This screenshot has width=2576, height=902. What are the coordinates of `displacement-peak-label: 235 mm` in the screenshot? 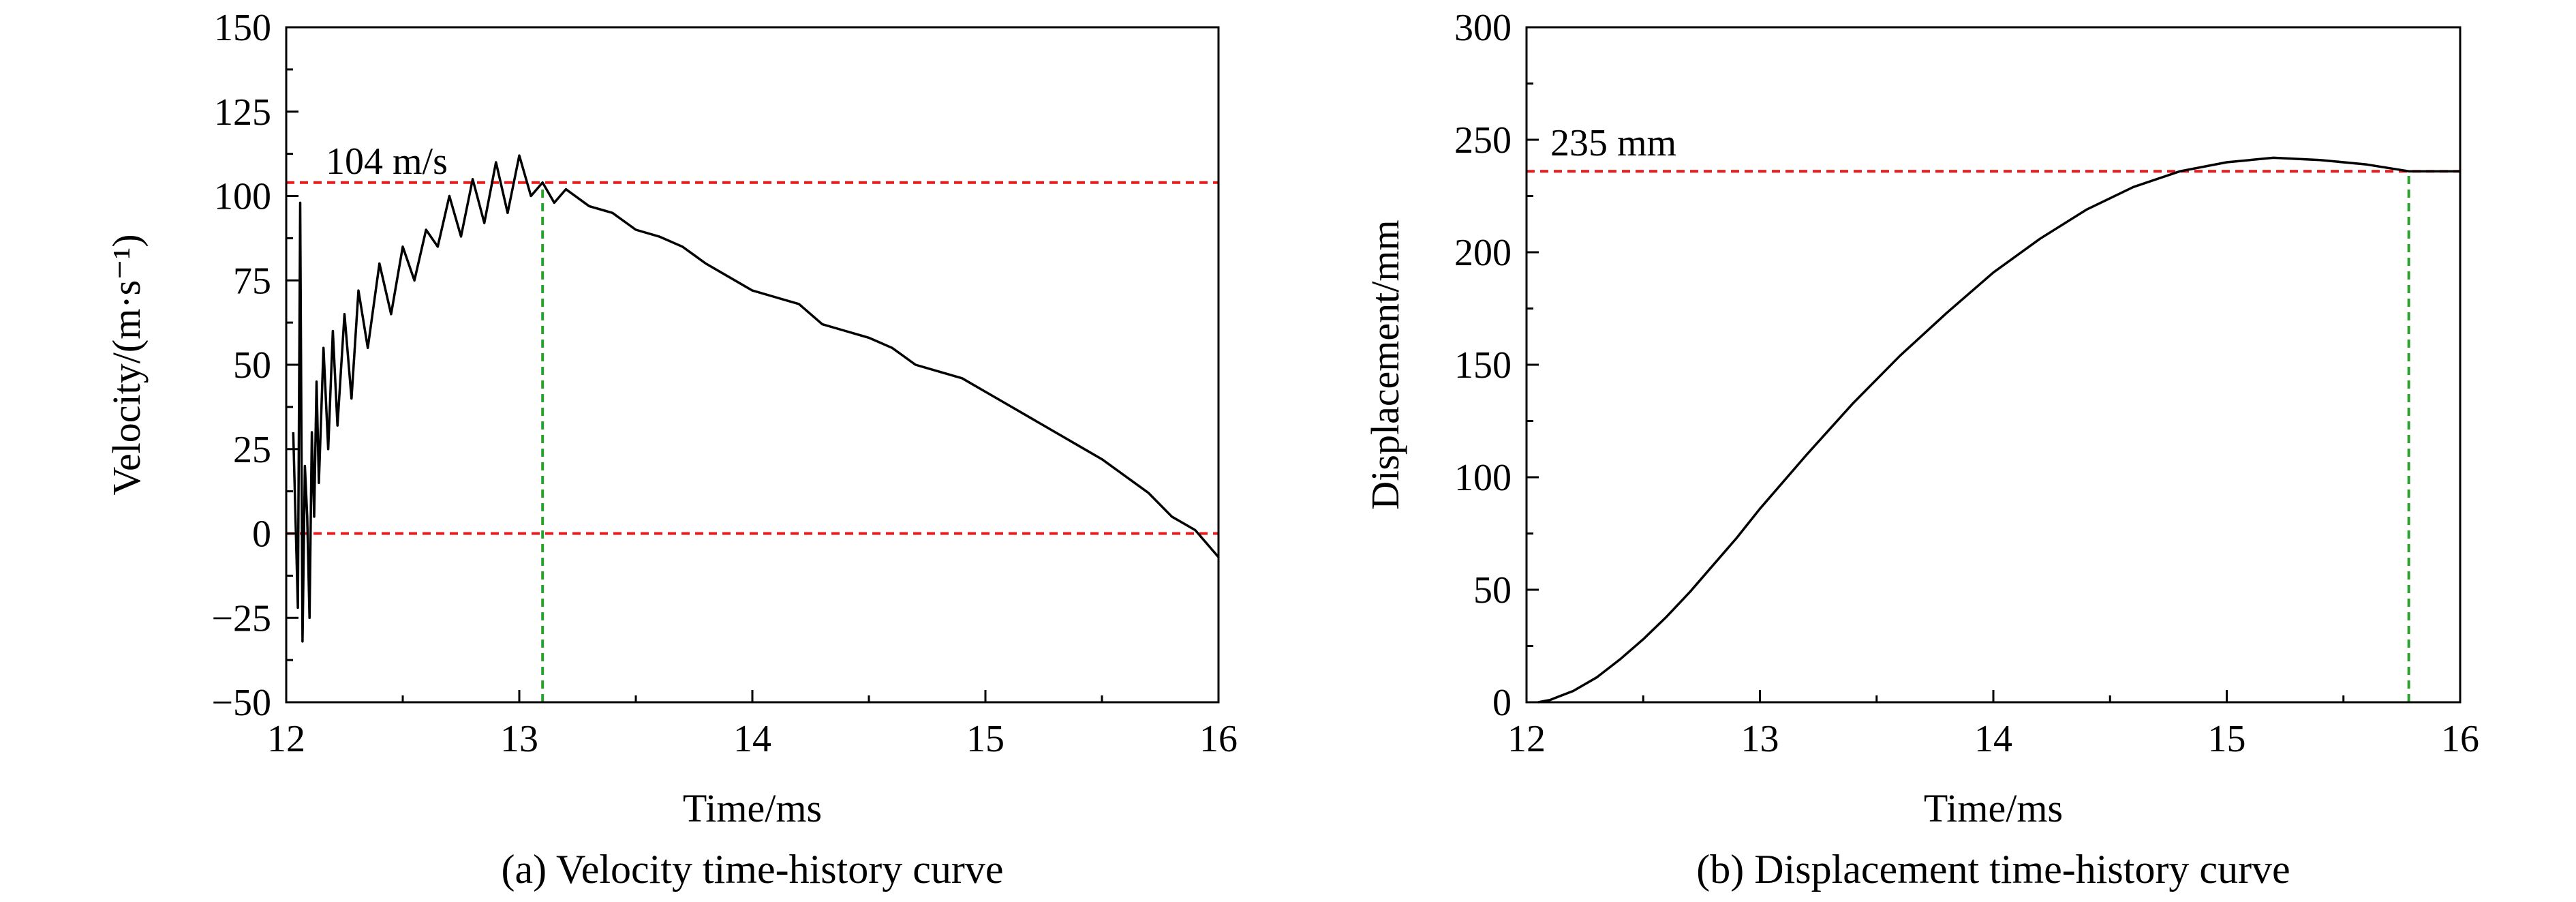 It's located at (1613, 143).